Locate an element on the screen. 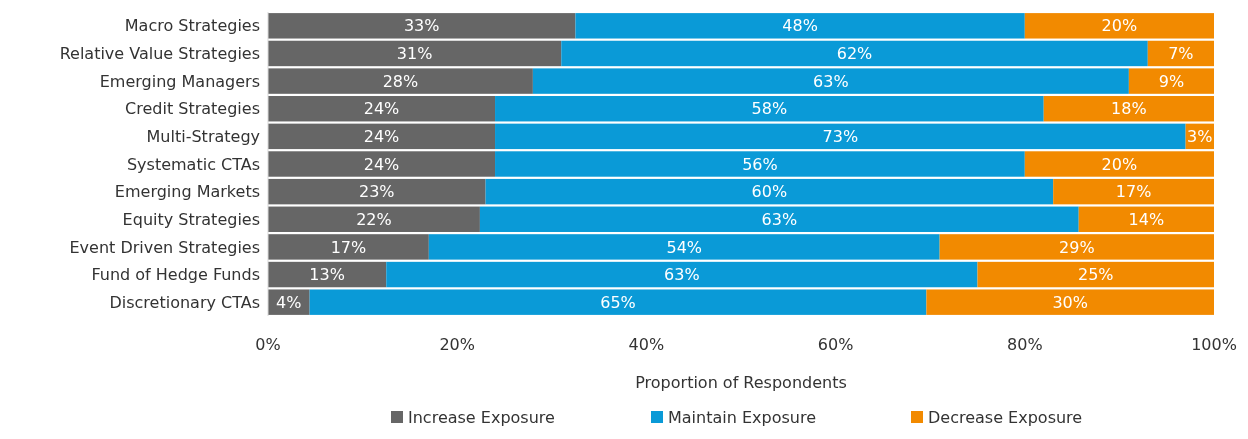 This screenshot has height=439, width=1248. data-label: 7% is located at coordinates (1181, 54).